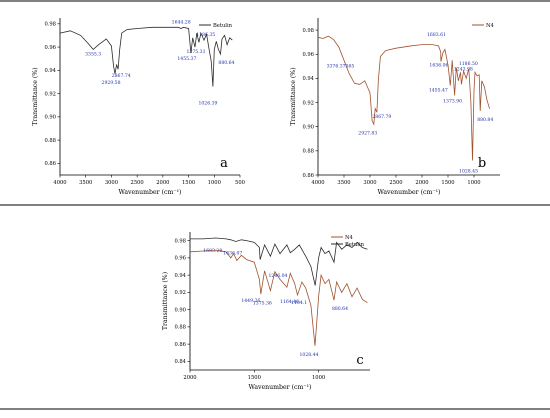  Describe the element at coordinates (367, 133) in the screenshot. I see `peak-annotation: 2927.83` at that location.